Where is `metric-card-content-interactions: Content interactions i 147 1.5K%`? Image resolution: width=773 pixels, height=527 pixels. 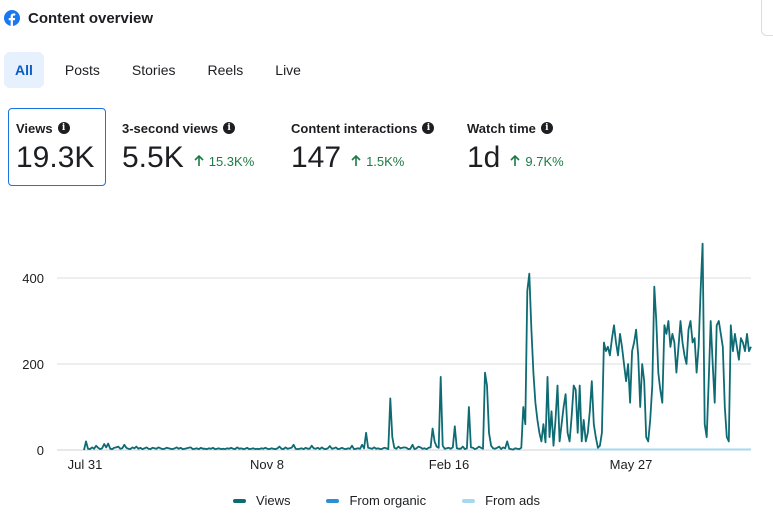 metric-card-content-interactions: Content interactions i 147 1.5K% is located at coordinates (373, 147).